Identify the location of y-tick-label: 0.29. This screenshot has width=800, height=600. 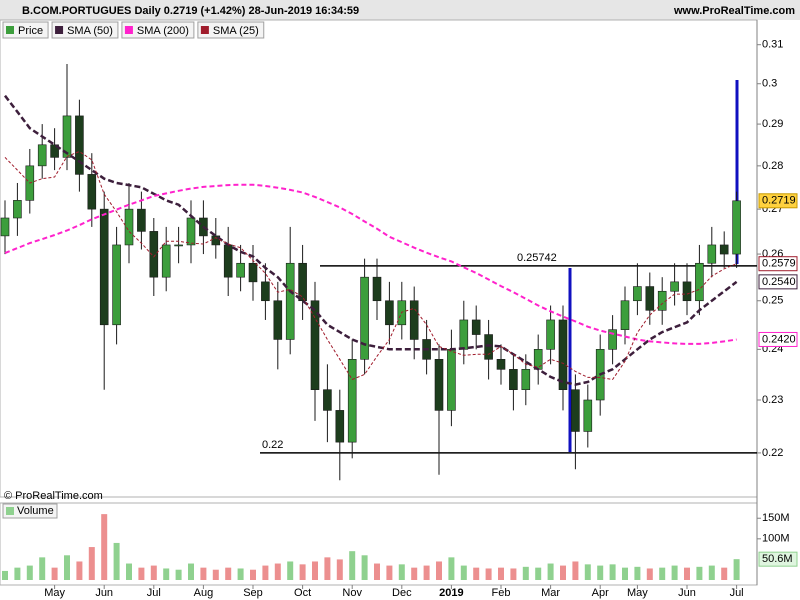
(772, 124).